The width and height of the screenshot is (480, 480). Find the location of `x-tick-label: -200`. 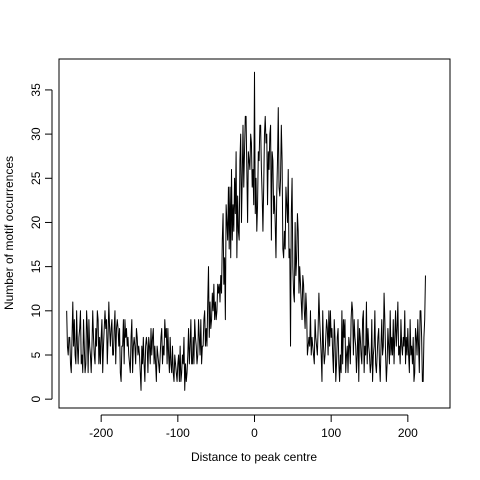

x-tick-label: -200 is located at coordinates (101, 433).